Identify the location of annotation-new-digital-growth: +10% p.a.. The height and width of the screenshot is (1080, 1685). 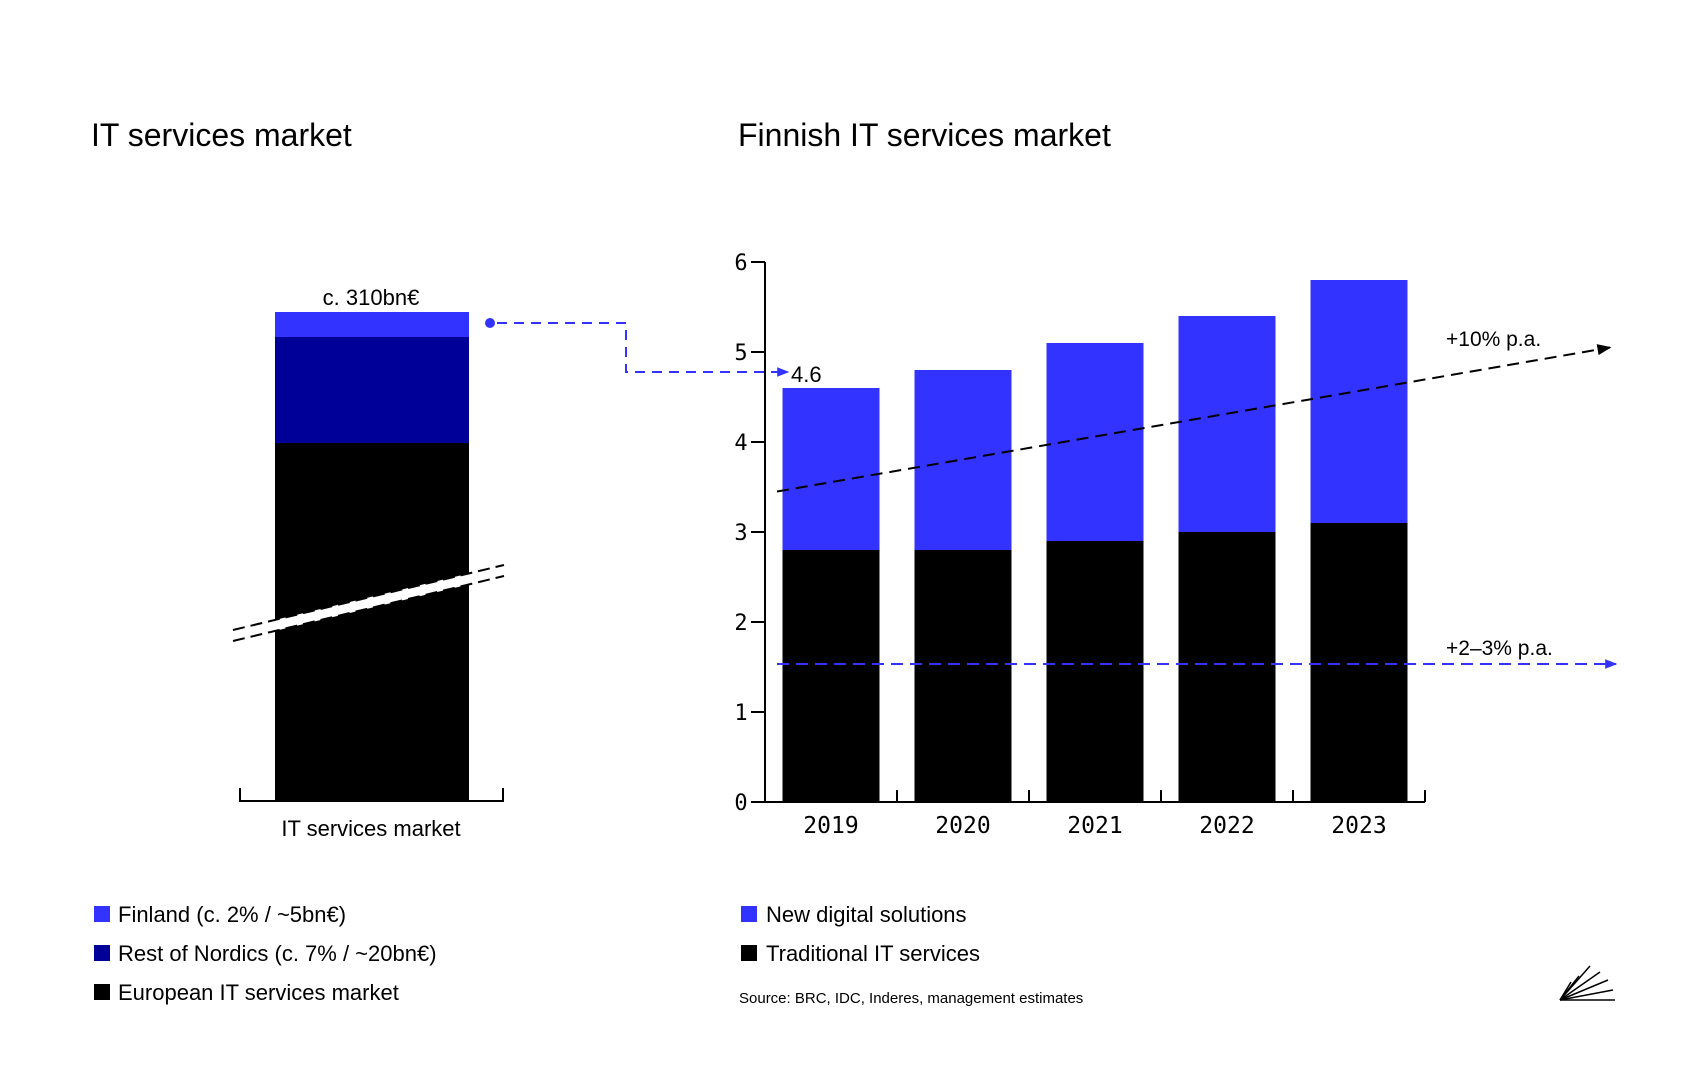
(1493, 339).